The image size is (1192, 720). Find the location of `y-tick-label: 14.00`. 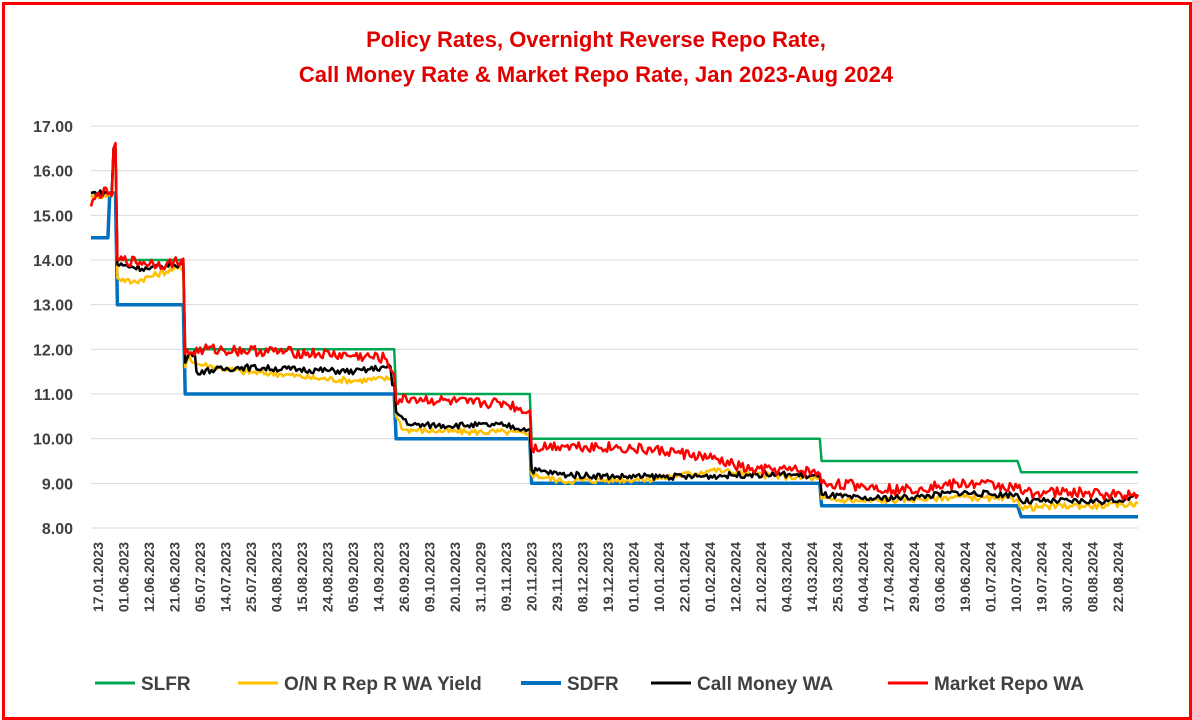

y-tick-label: 14.00 is located at coordinates (53, 261).